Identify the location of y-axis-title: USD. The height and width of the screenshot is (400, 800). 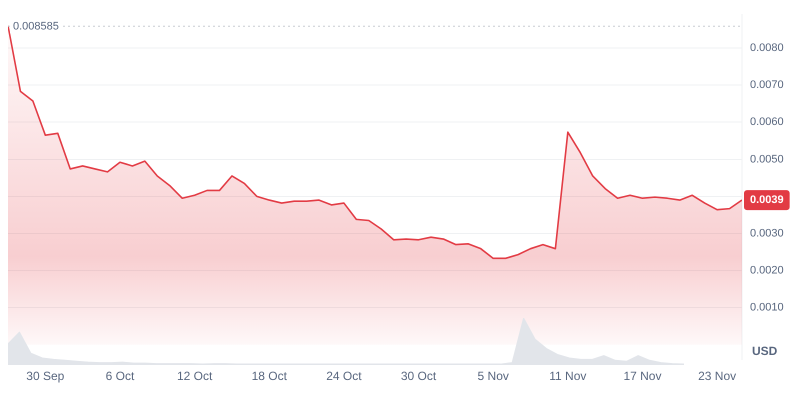
(765, 351).